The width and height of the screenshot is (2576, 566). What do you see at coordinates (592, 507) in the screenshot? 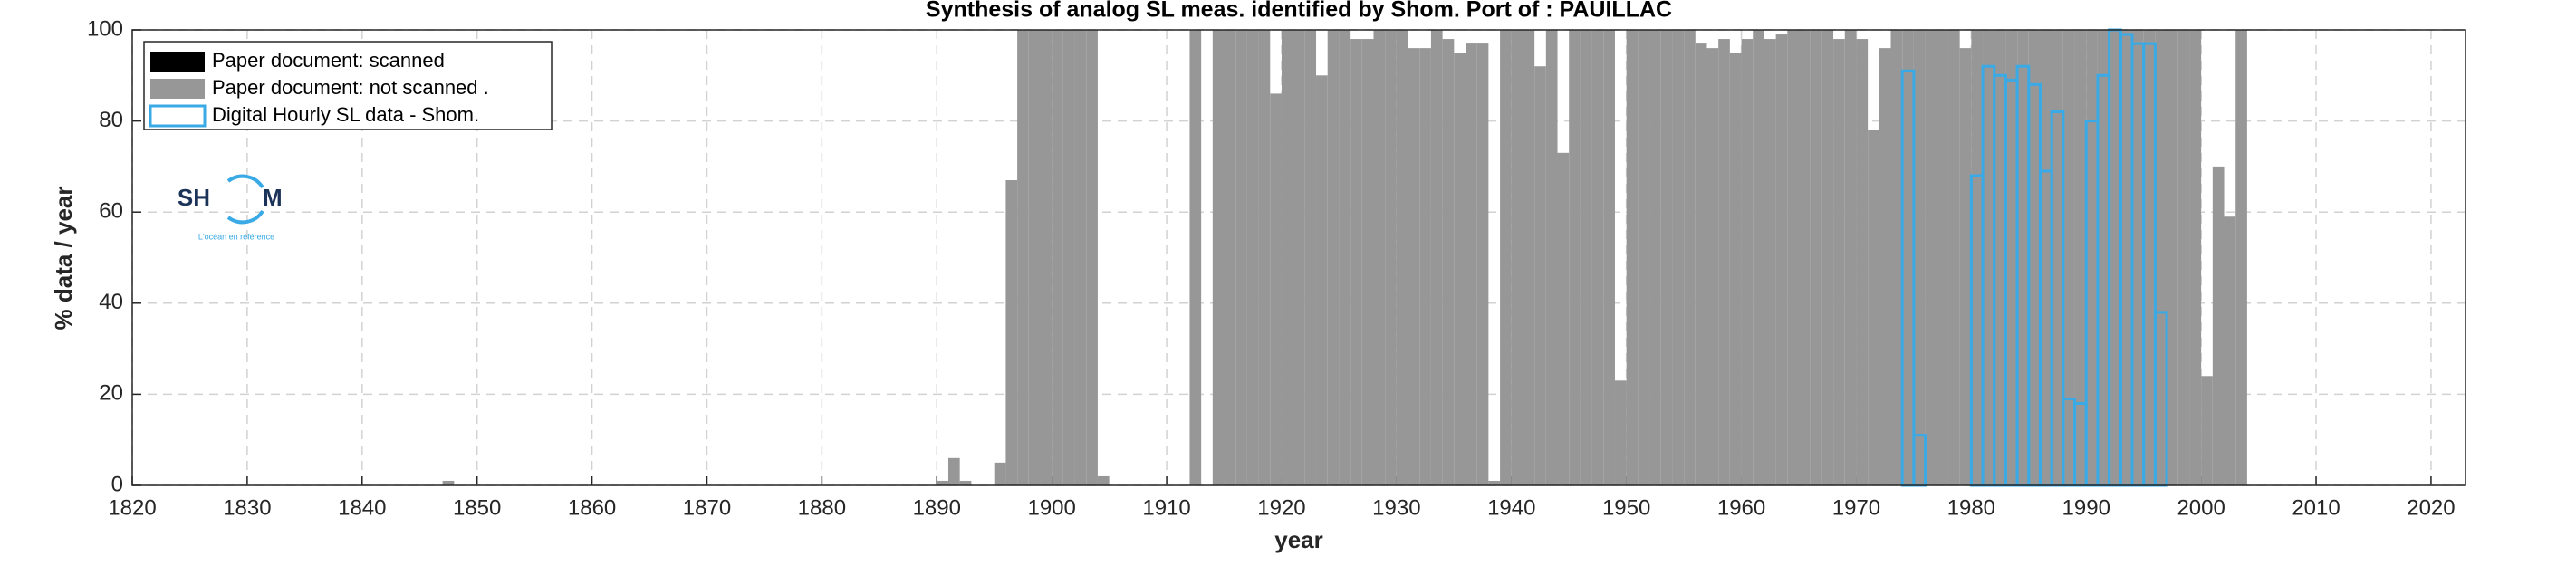
I see `x-tick-label: 1860` at bounding box center [592, 507].